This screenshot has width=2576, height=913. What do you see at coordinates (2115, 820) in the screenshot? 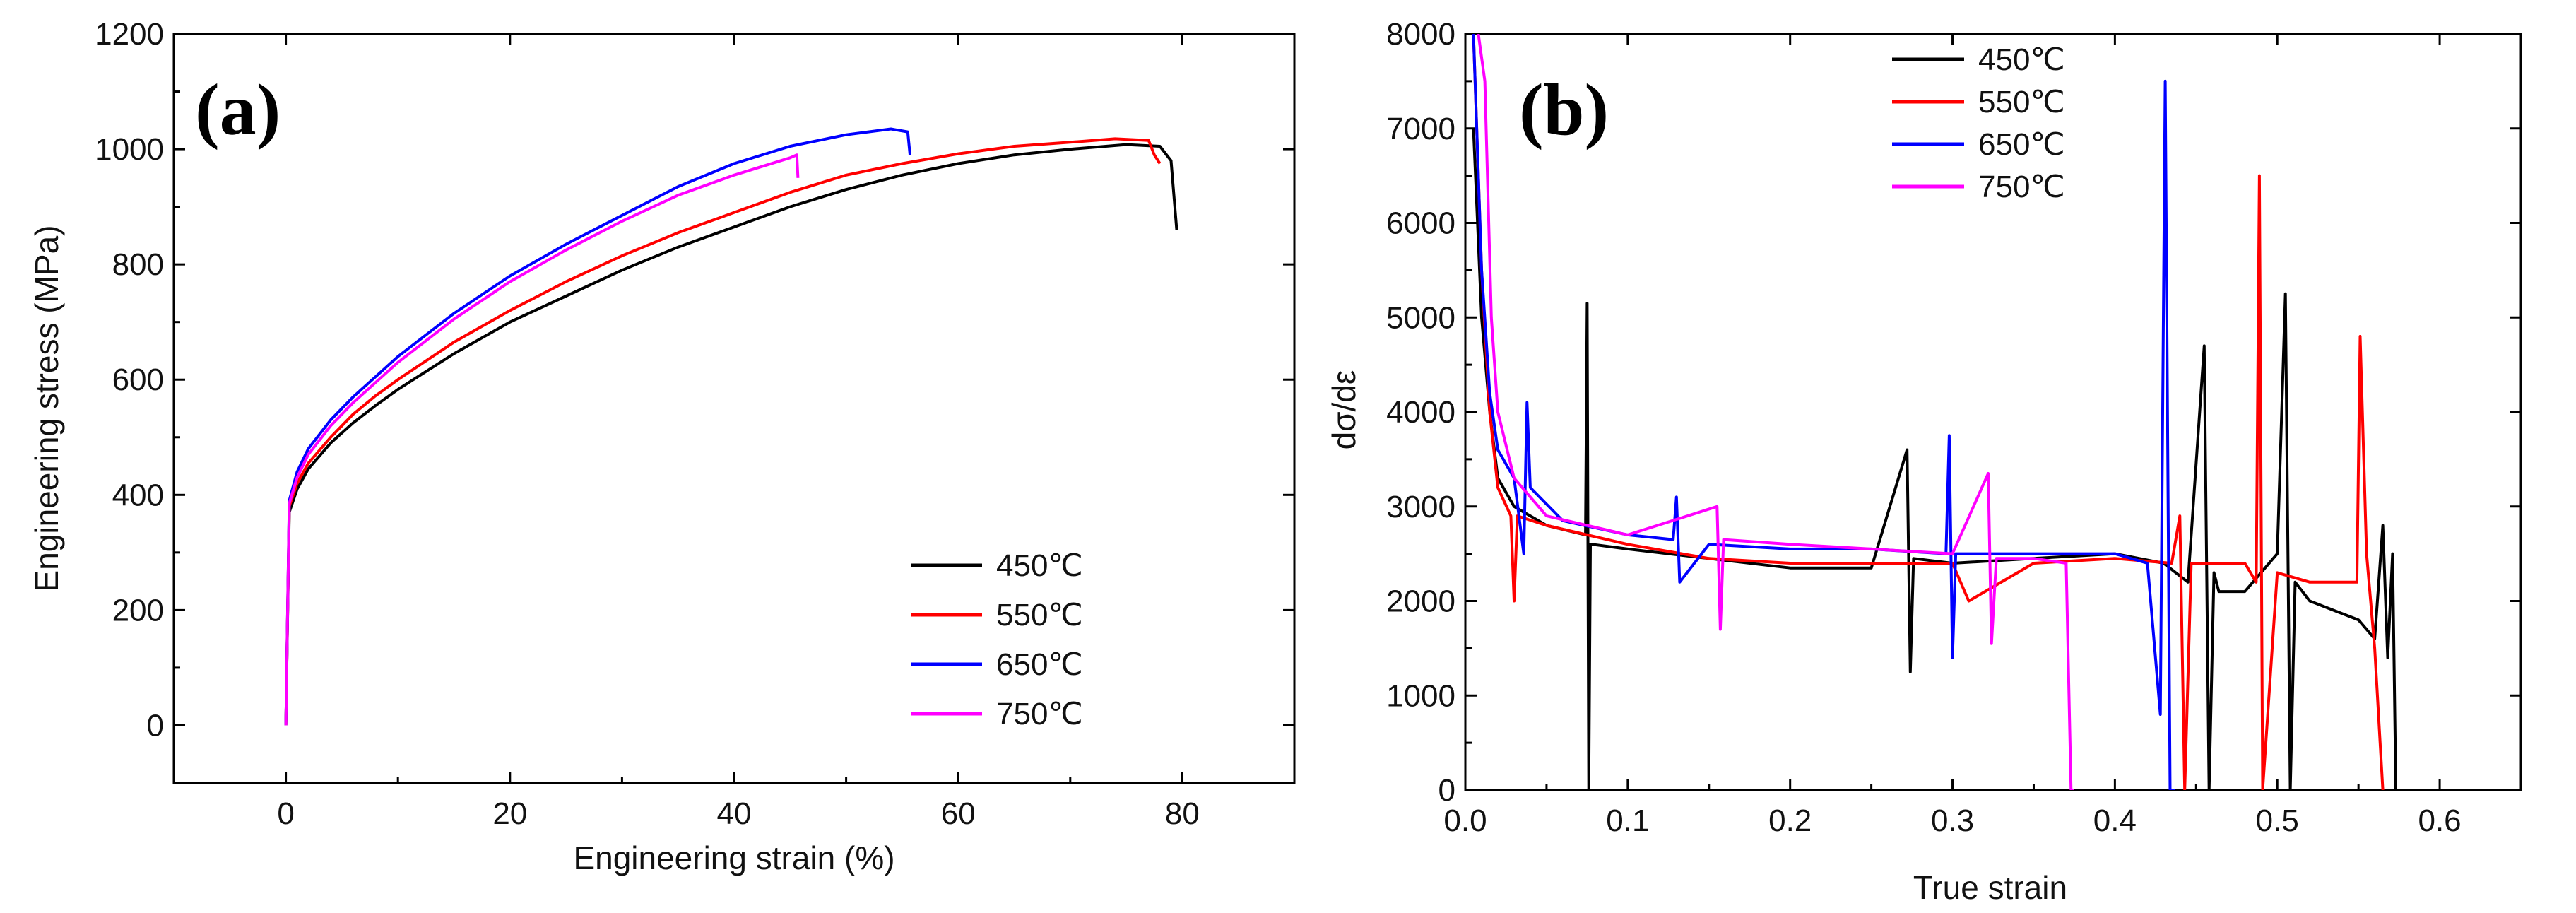
I see `x-tick-label-b: 0.4` at bounding box center [2115, 820].